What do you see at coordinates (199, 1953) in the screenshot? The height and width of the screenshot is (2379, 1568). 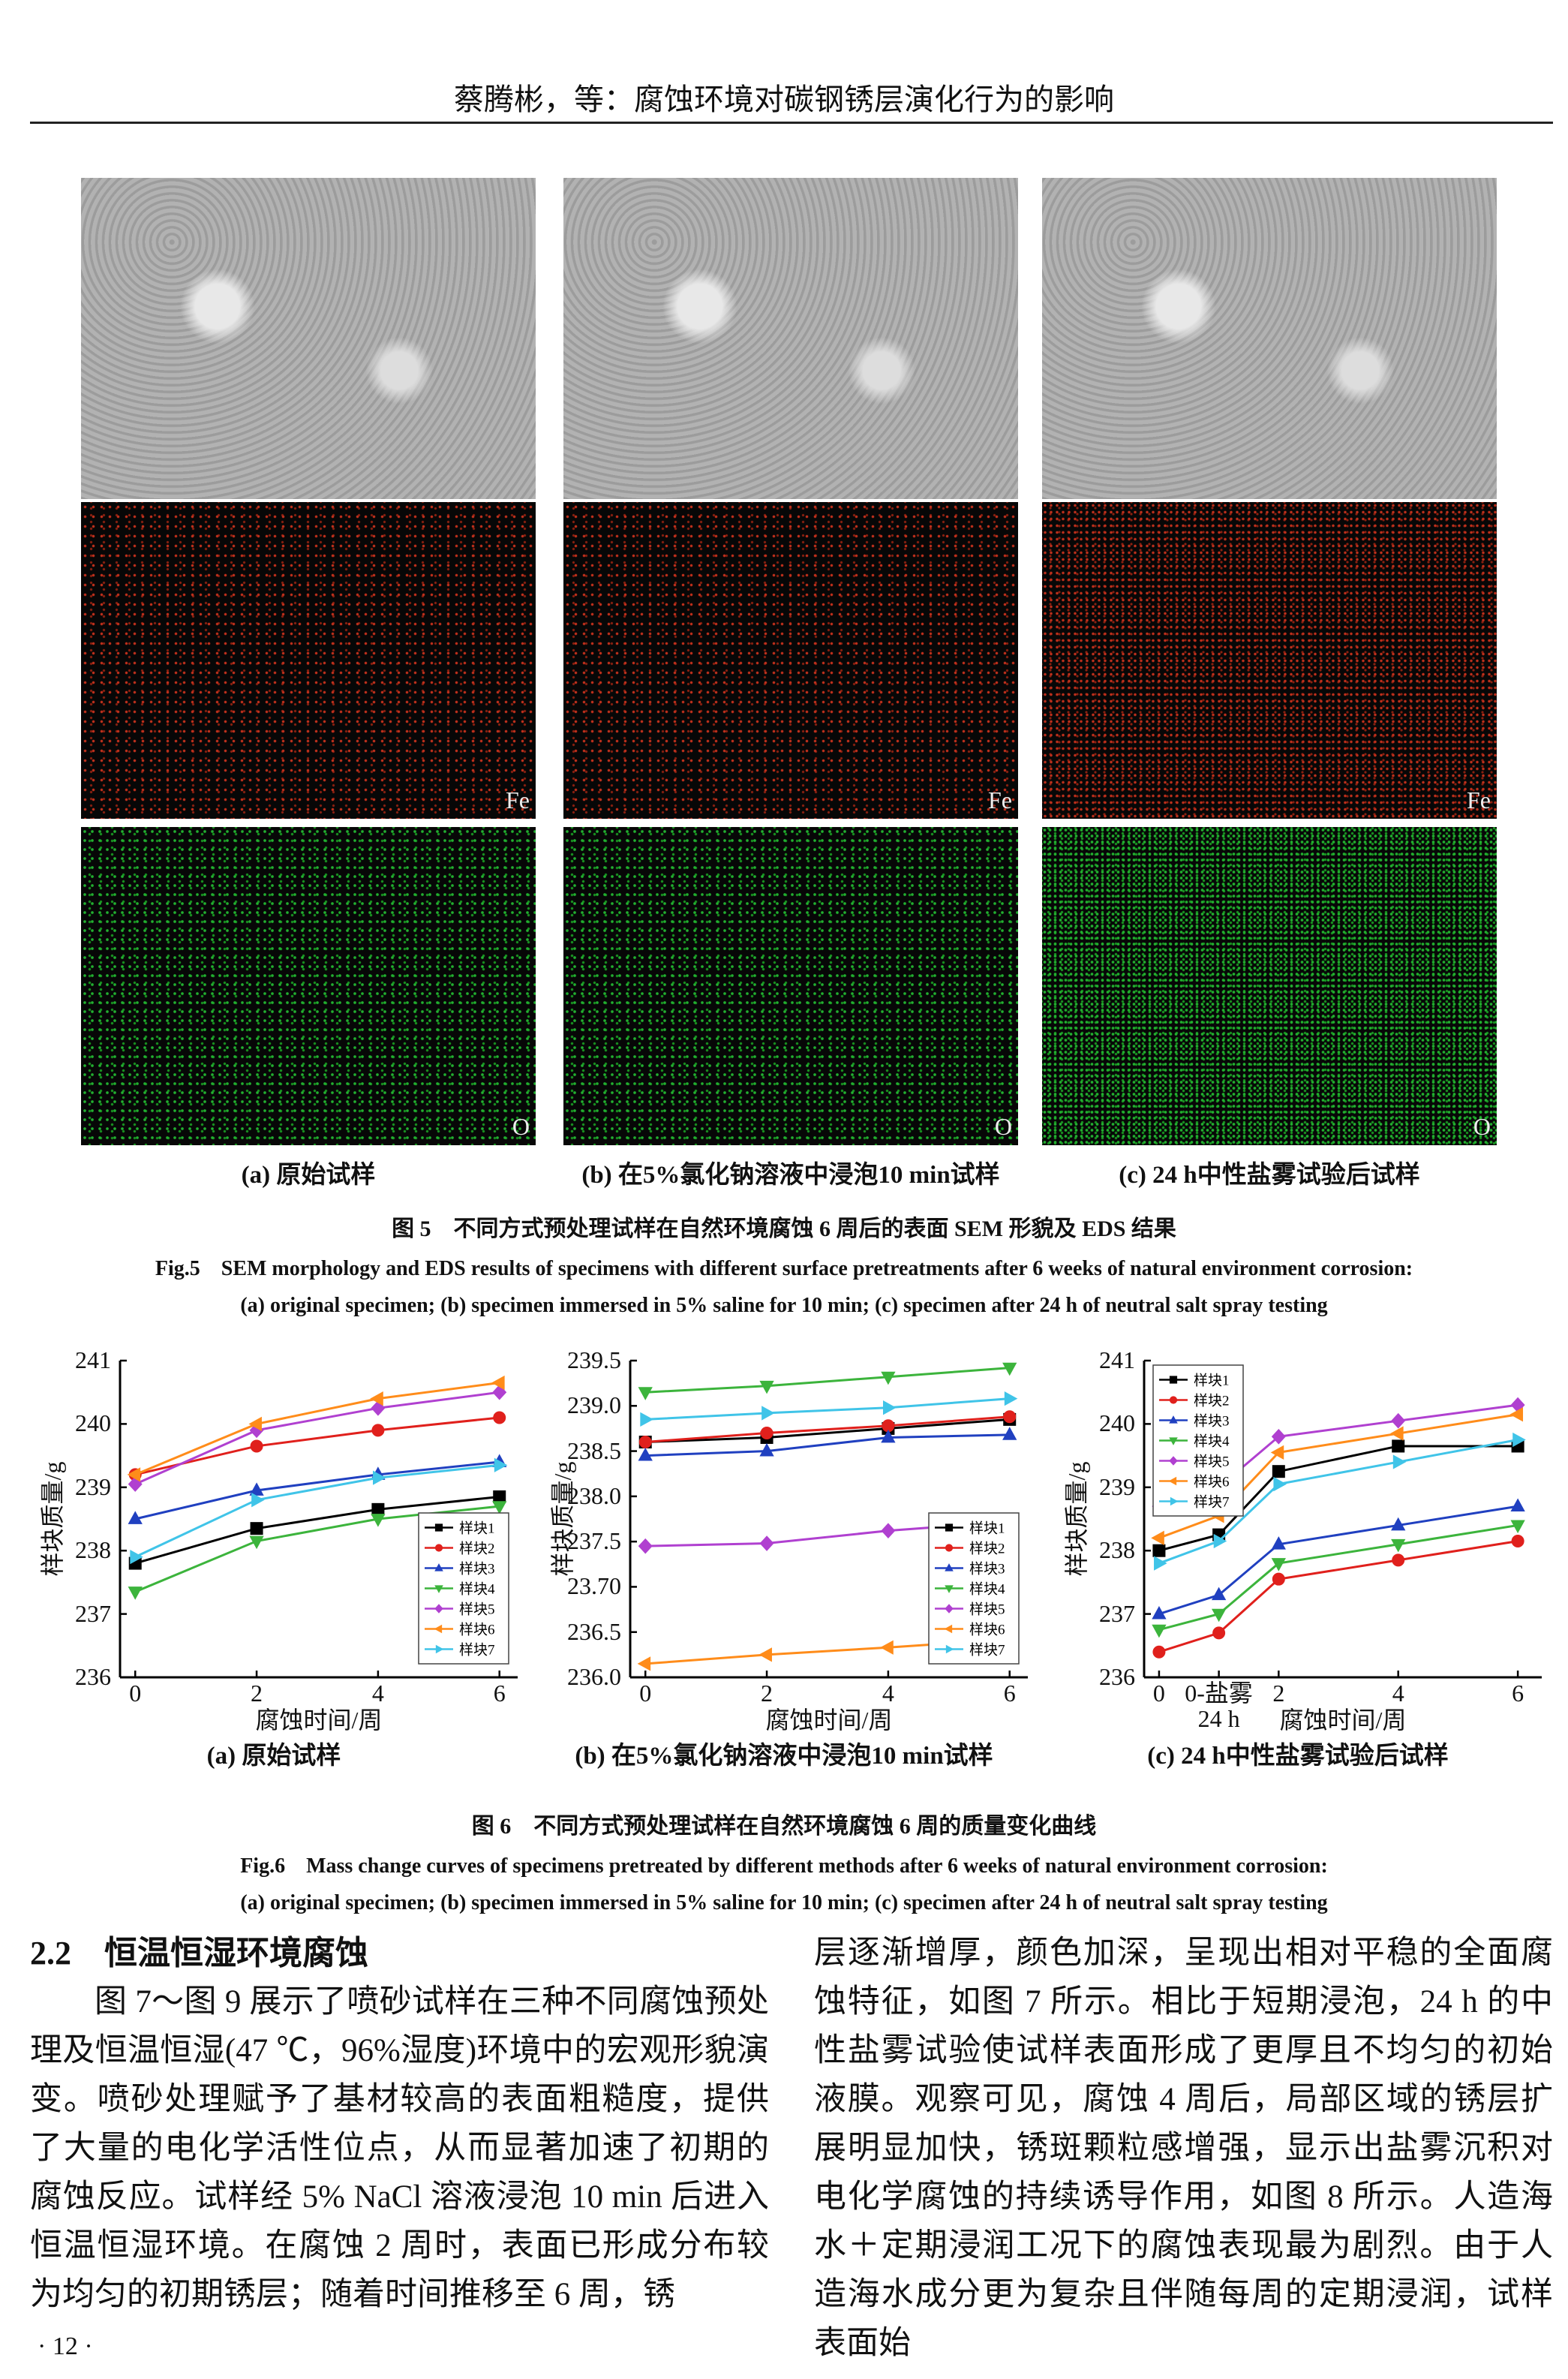 I see `section-heading: 2.2 恒温恒湿环境腐蚀` at bounding box center [199, 1953].